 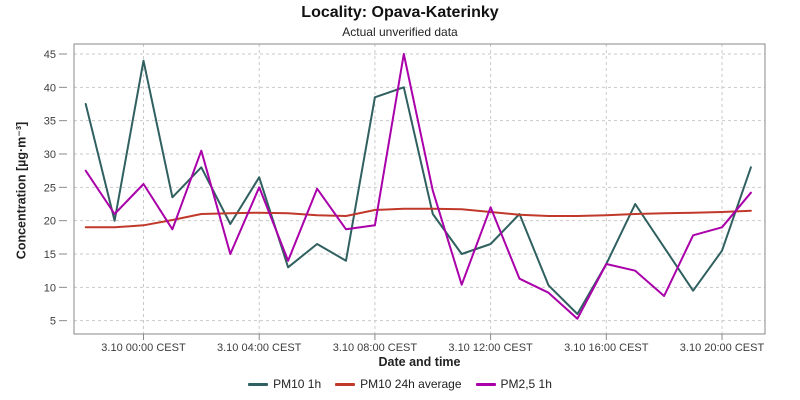 I want to click on y-tick-label: 5, so click(x=53, y=322).